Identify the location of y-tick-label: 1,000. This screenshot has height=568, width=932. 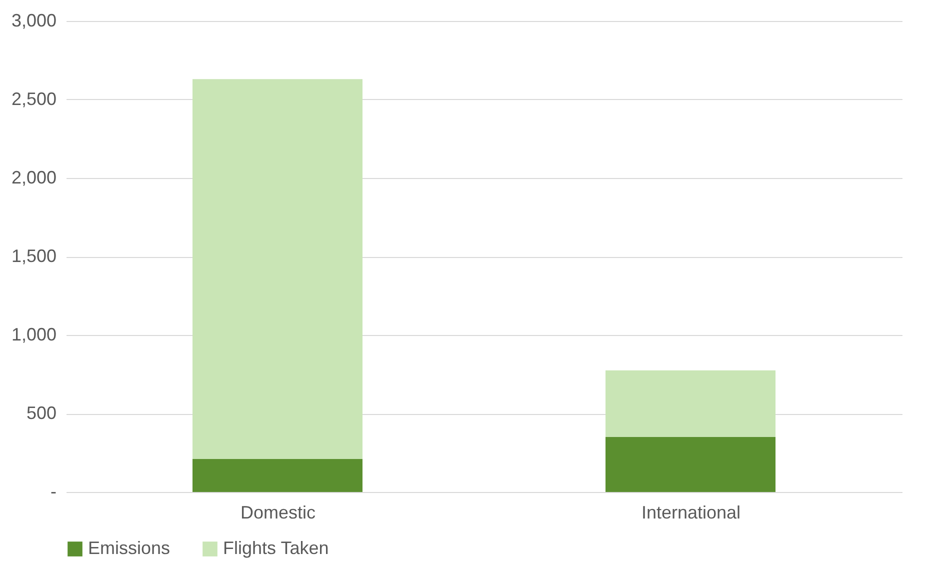
(33, 334).